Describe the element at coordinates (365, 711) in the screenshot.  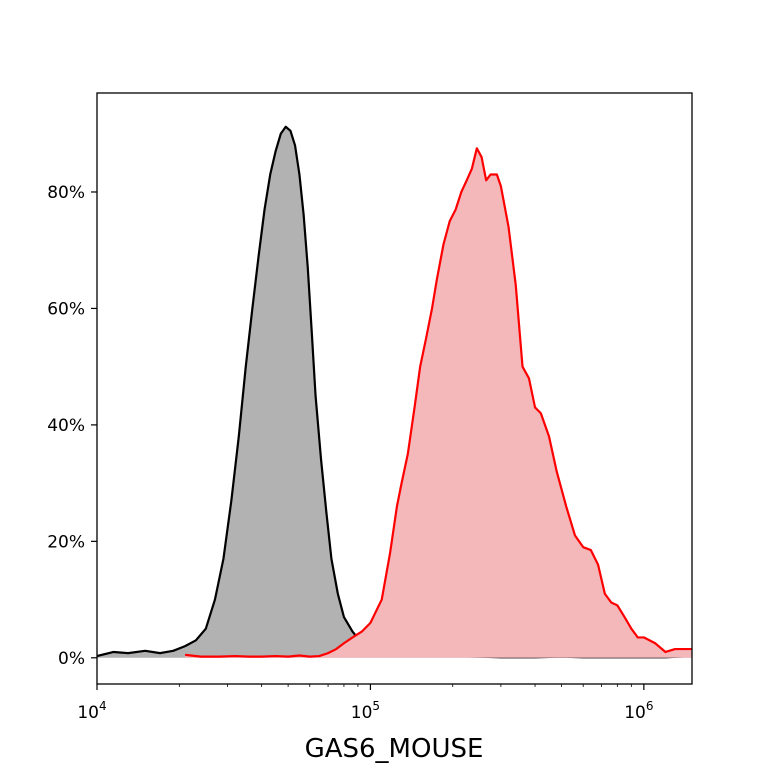
I see `x-tick-label: 10⁵` at that location.